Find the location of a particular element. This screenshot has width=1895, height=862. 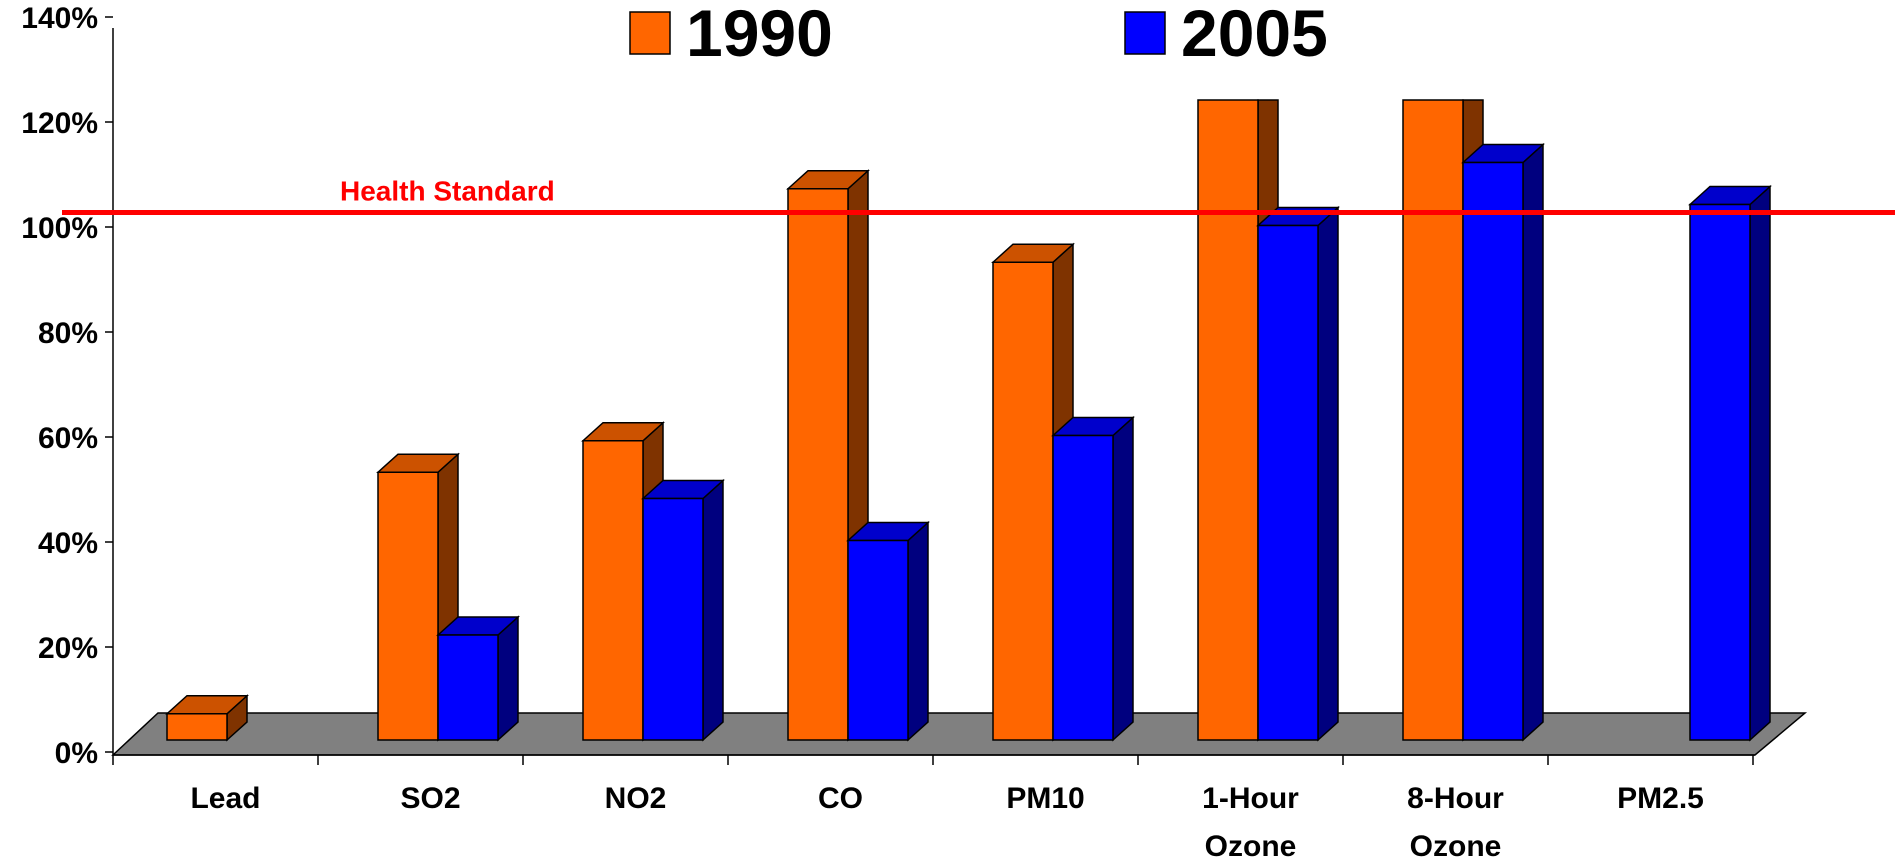

y-tick-label: 120% is located at coordinates (59, 123).